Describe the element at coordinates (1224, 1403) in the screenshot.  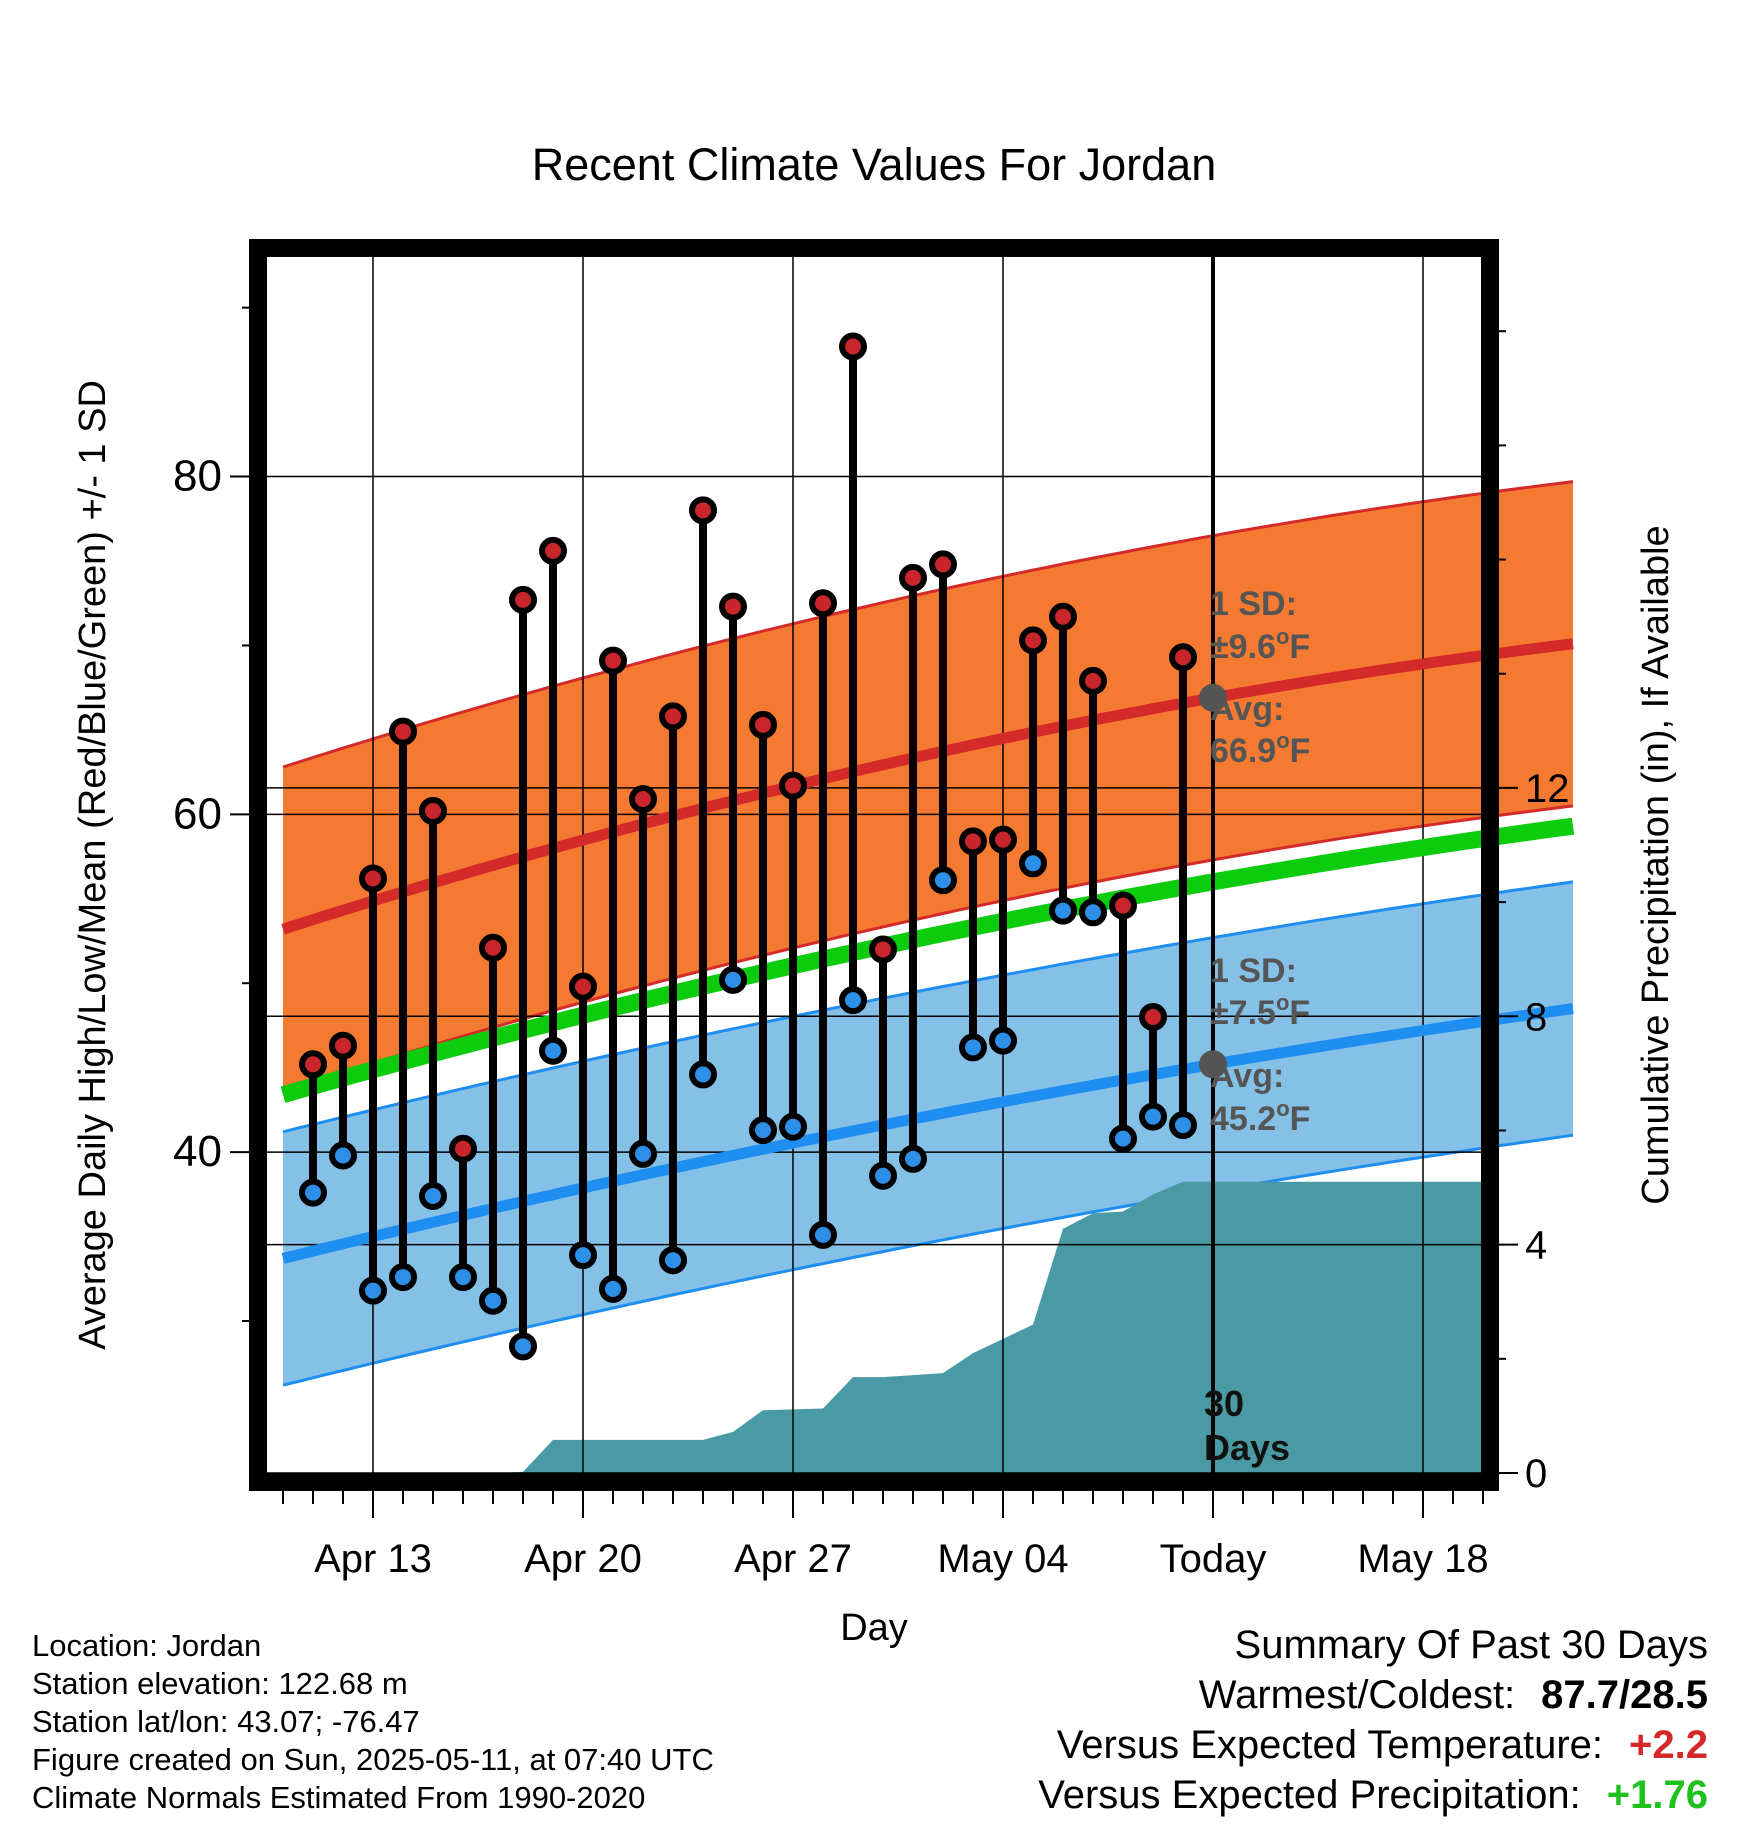
I see `days-label-number: 30` at that location.